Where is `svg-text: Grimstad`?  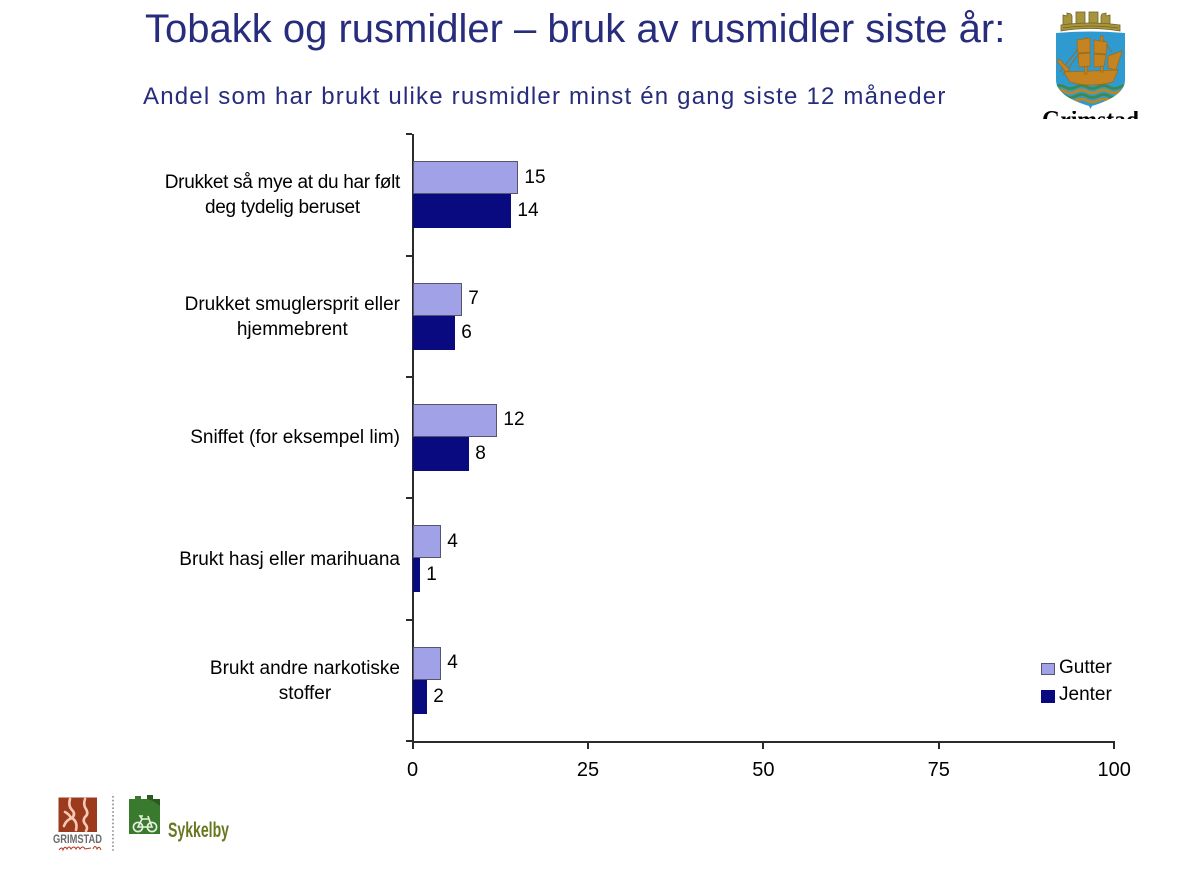
svg-text: Grimstad is located at coordinates (1090, 115).